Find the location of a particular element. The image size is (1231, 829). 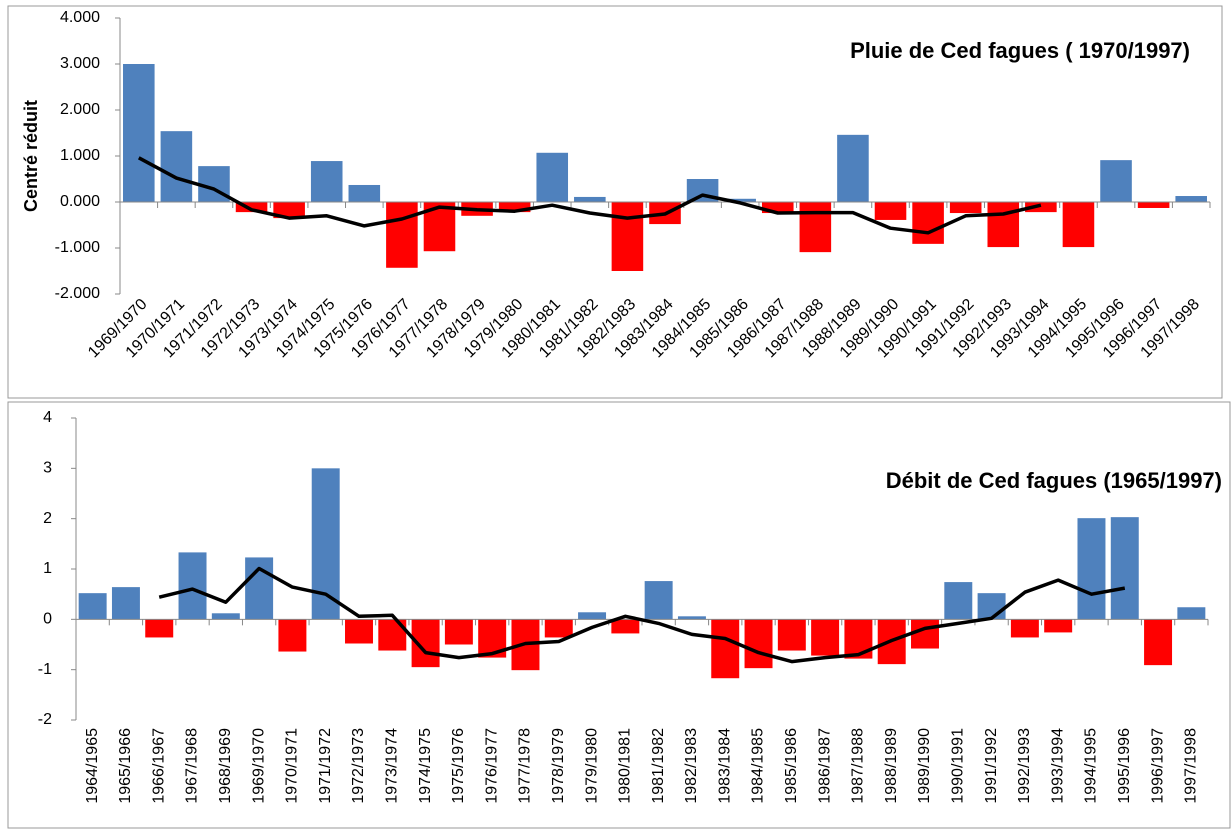

y-tick-label: 3 is located at coordinates (47, 468).